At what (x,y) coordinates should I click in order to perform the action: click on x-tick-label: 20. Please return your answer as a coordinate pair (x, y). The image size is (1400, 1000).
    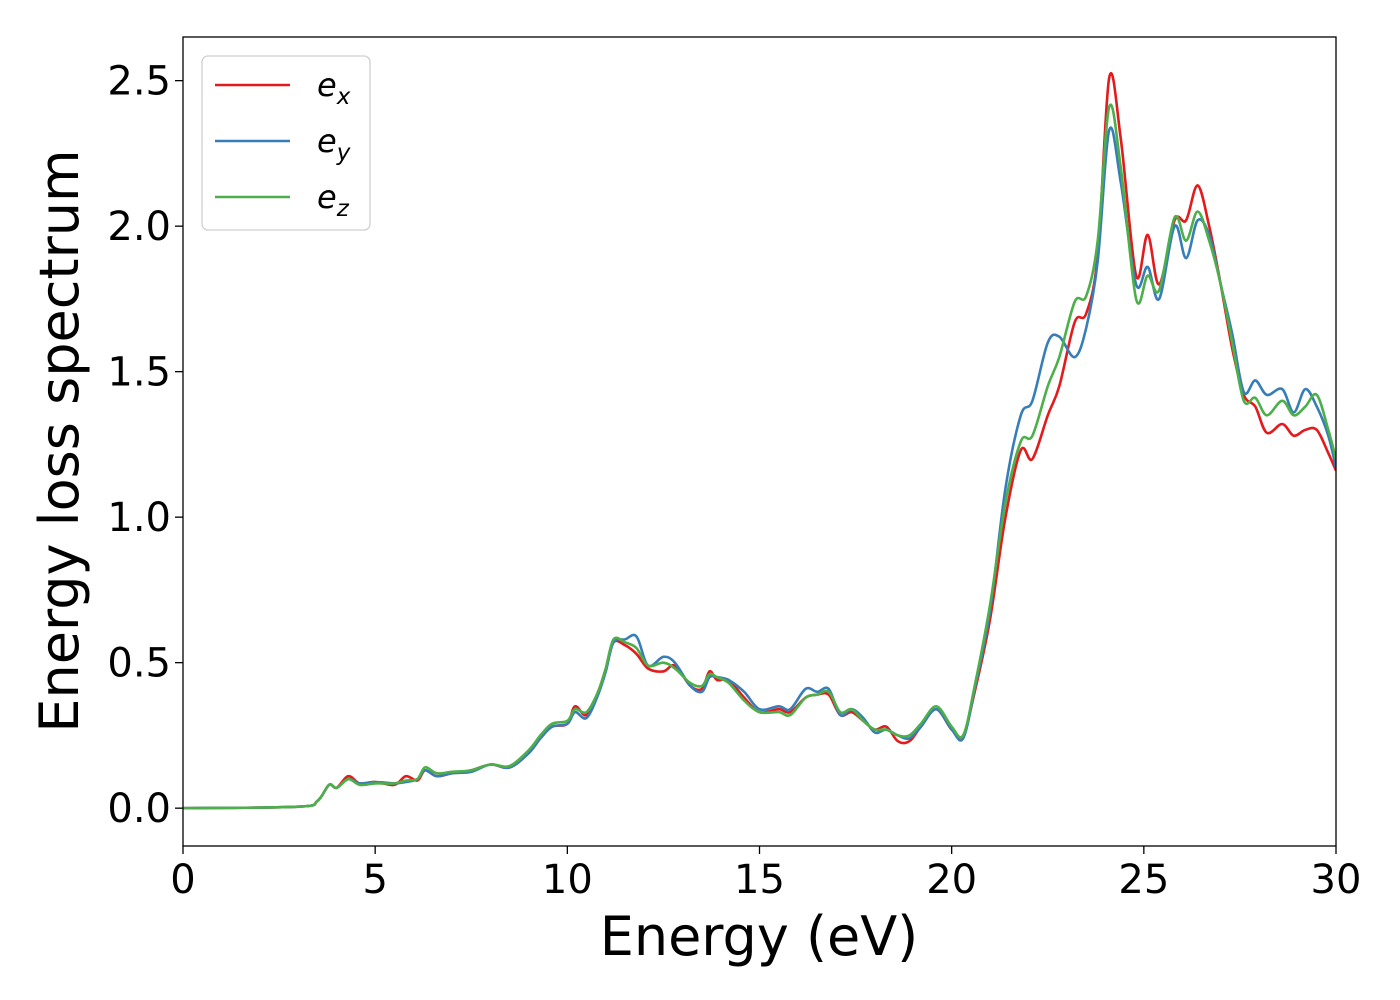
    Looking at the image, I should click on (951, 880).